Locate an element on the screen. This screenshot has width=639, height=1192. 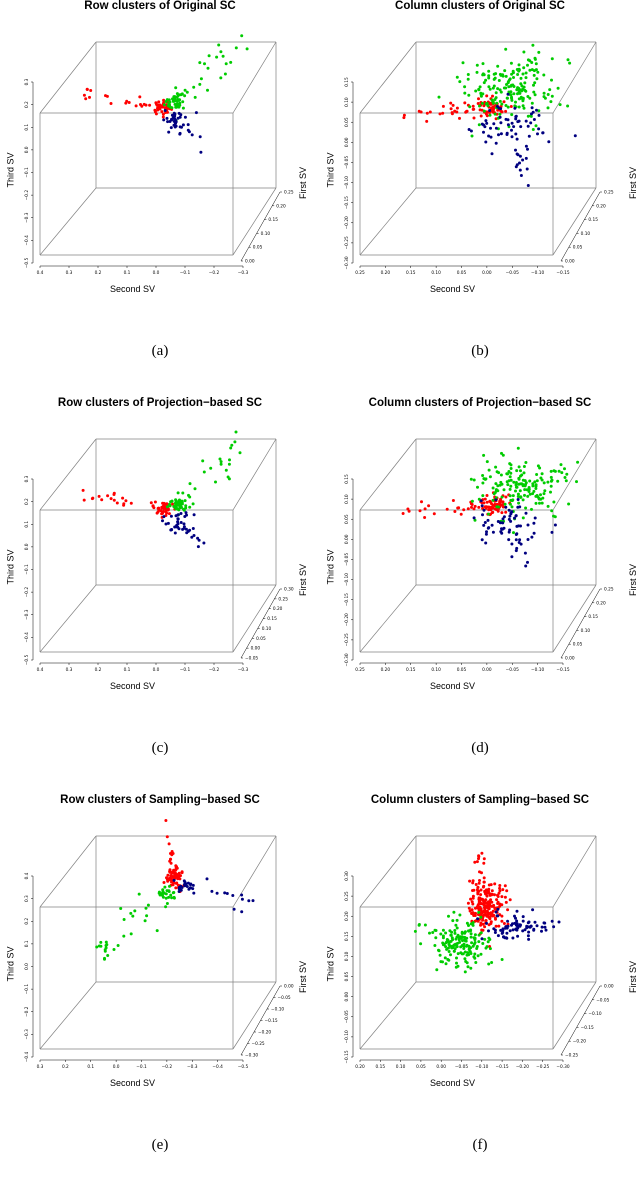
chart-title: Column clusters of Original SC is located at coordinates (480, 6).